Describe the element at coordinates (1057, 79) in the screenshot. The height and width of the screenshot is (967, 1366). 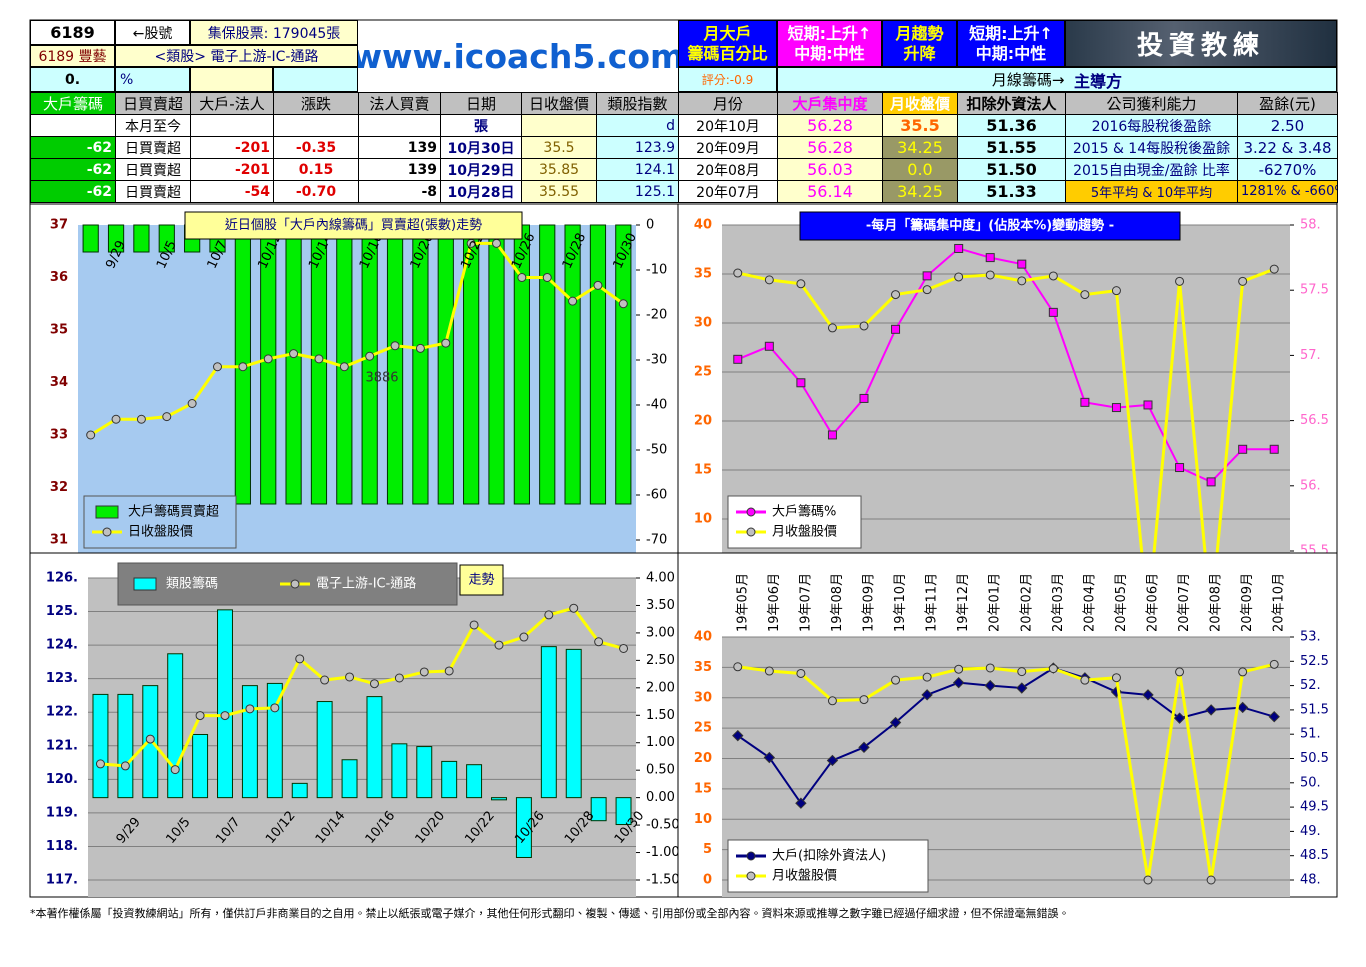
I see `monthly-lead: 月線籌碼→ 主導方` at that location.